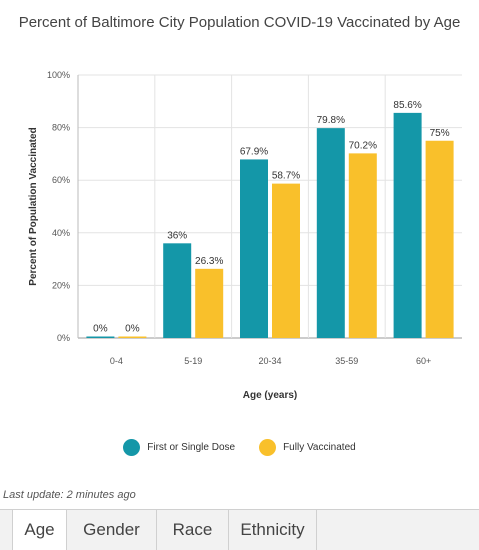  What do you see at coordinates (116, 361) in the screenshot?
I see `x-tick-label: 0-4` at bounding box center [116, 361].